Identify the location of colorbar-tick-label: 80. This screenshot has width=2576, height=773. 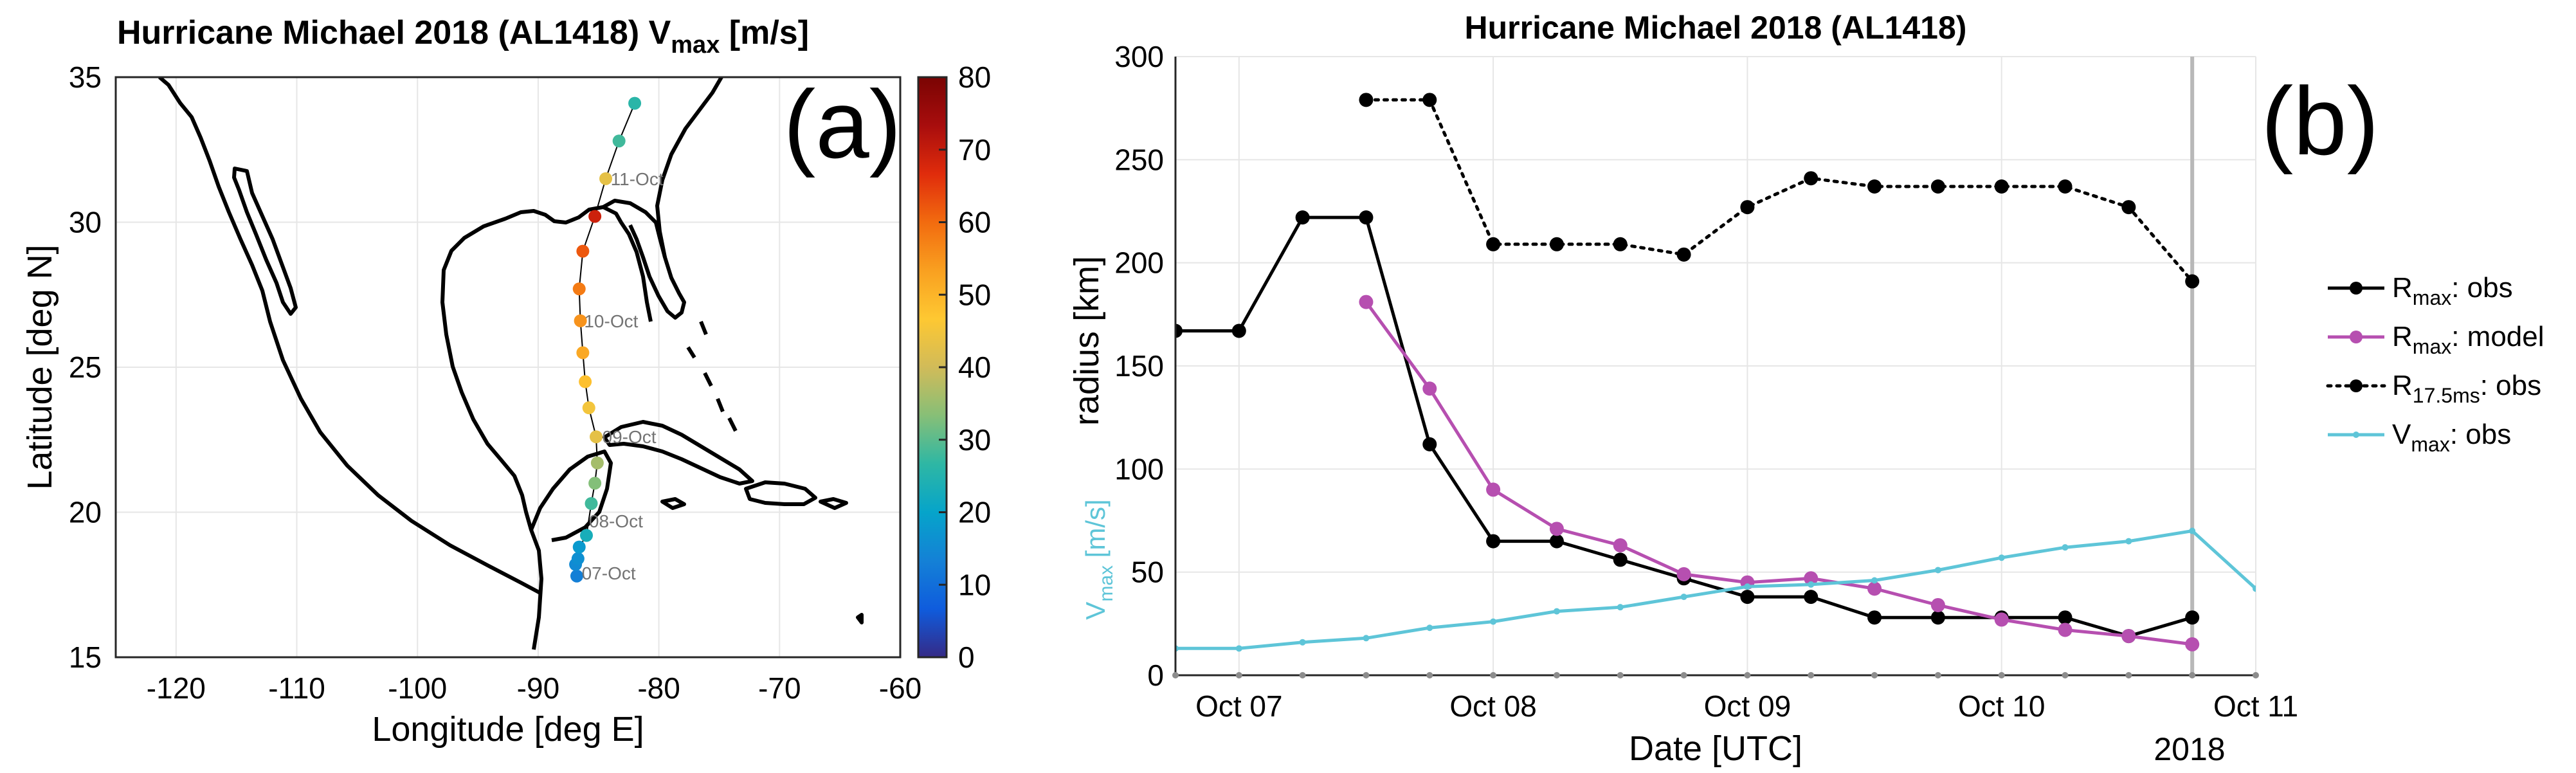
(974, 77).